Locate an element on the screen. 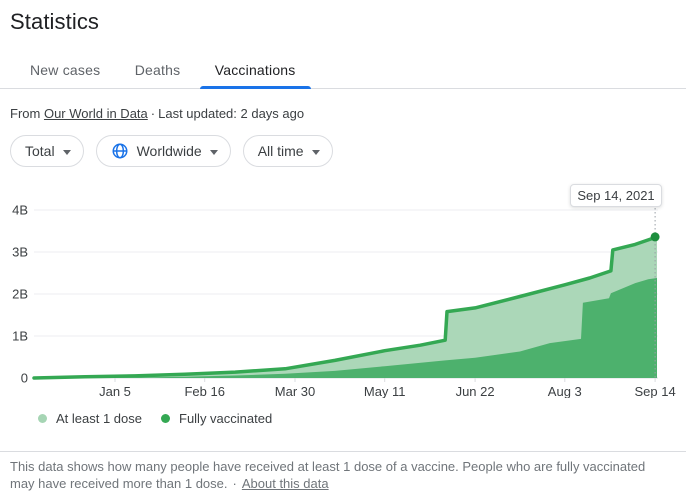 This screenshot has width=686, height=501. y-axis-label: 2B is located at coordinates (20, 294).